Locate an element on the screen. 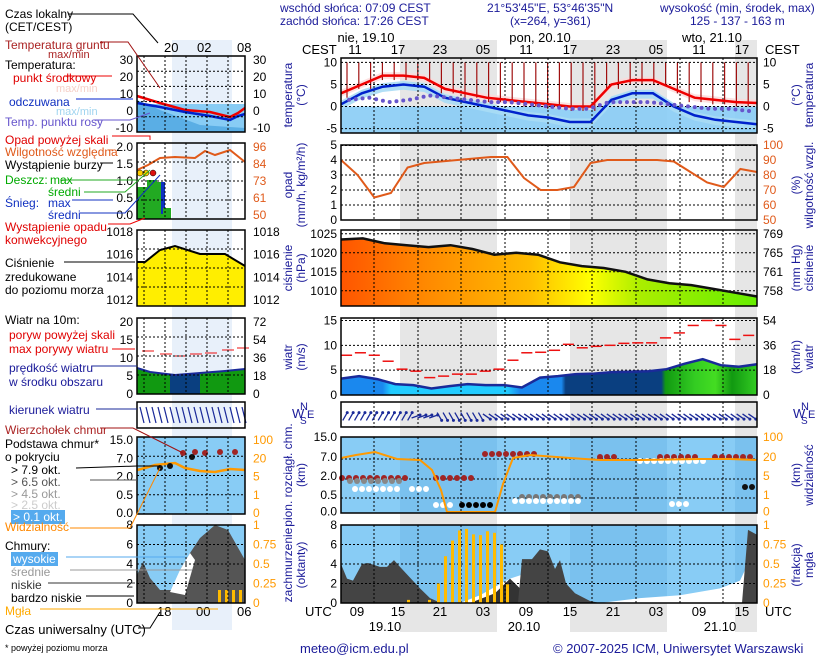 The height and width of the screenshot is (660, 820). press-mmhg-tick-right: 765 is located at coordinates (773, 253).